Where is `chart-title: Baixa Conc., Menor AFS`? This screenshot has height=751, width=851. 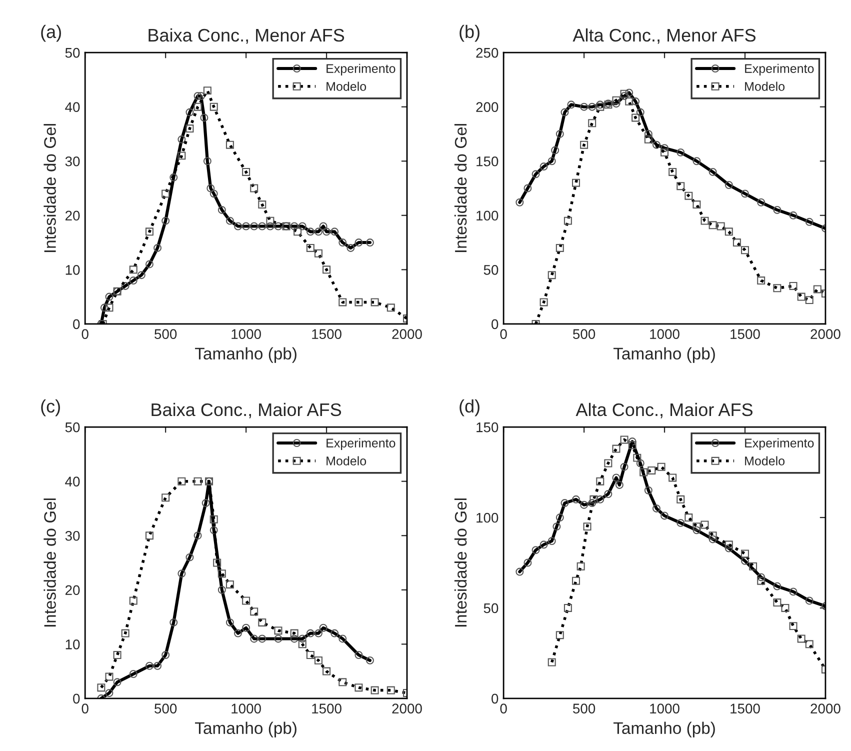
chart-title: Baixa Conc., Menor AFS is located at coordinates (246, 36).